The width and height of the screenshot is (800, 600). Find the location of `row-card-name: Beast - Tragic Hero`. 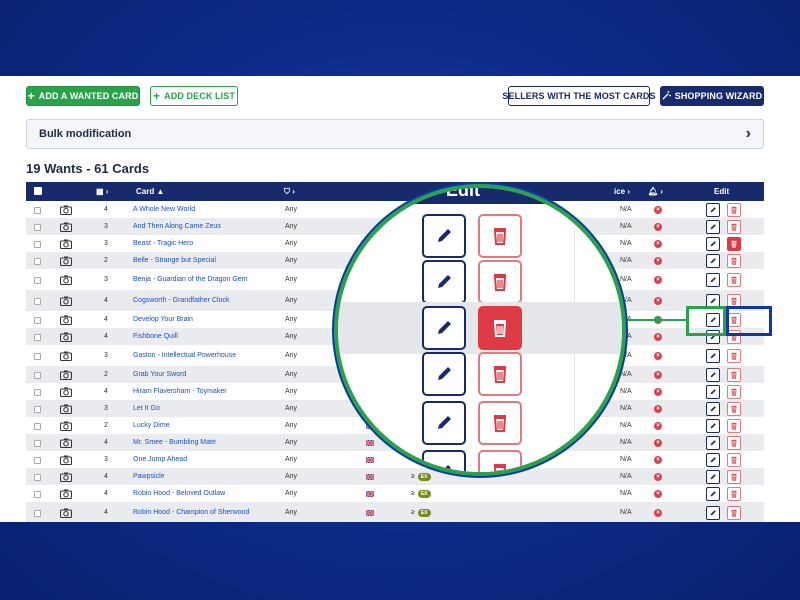

row-card-name: Beast - Tragic Hero is located at coordinates (163, 243).